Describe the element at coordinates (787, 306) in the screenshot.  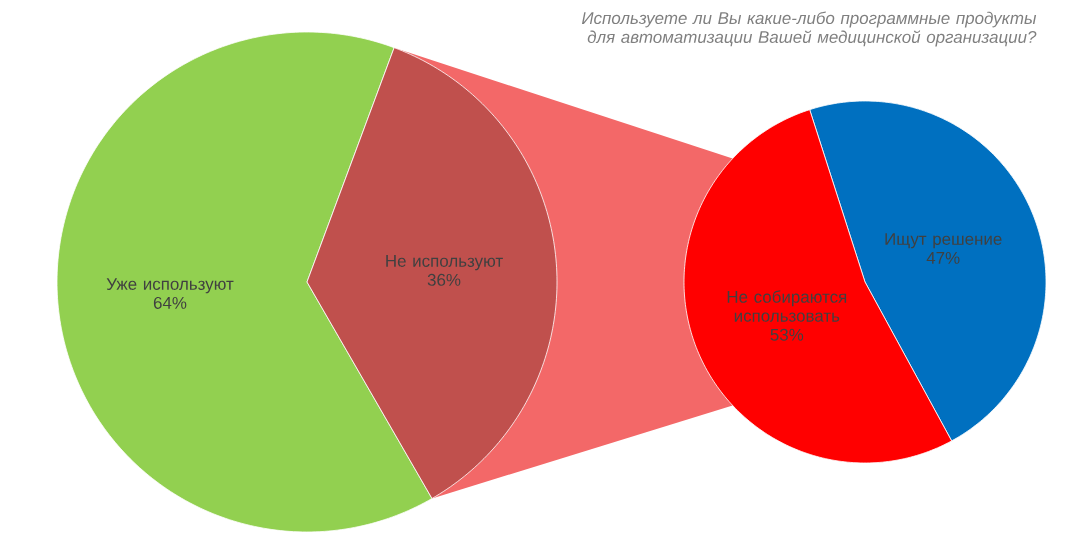
I see `slice-label: Не собираются использовать` at that location.